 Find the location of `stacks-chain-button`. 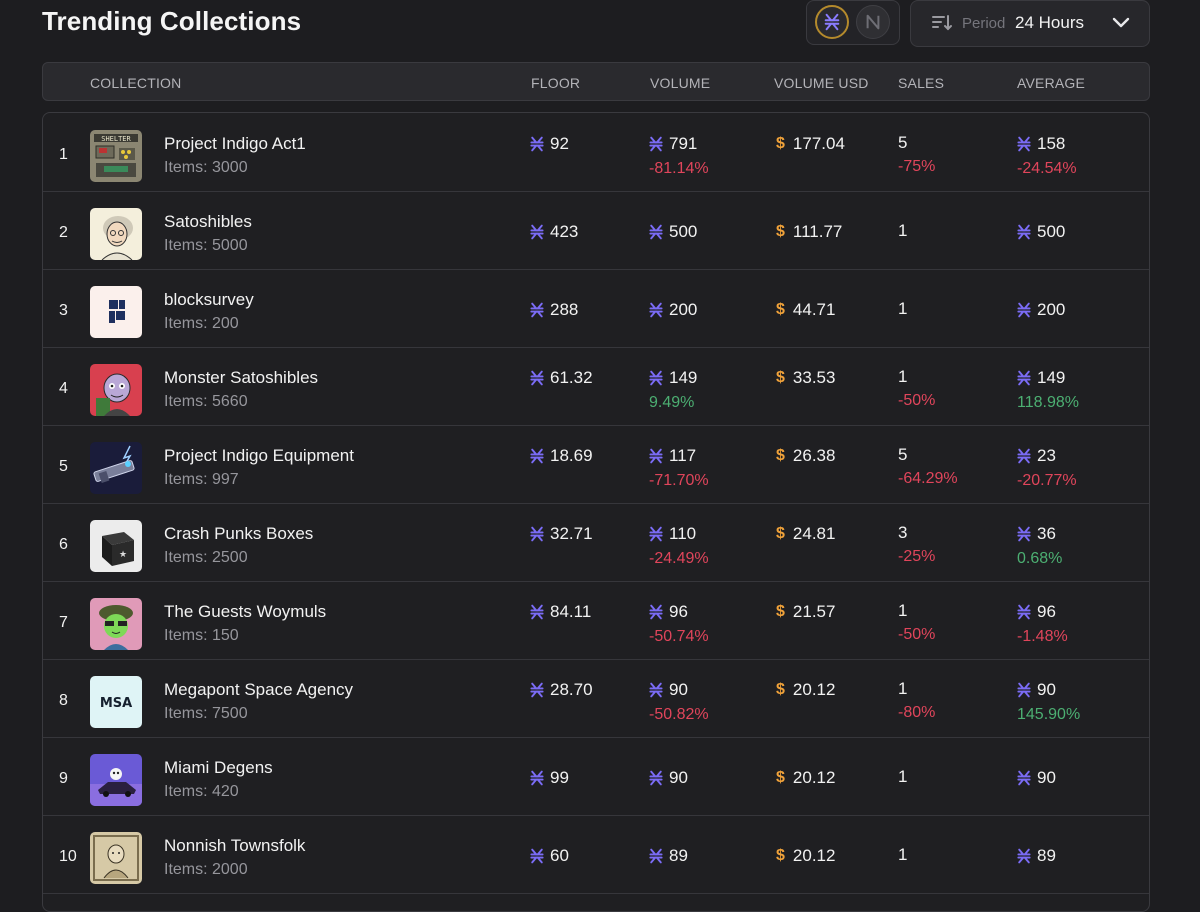

stacks-chain-button is located at coordinates (832, 22).